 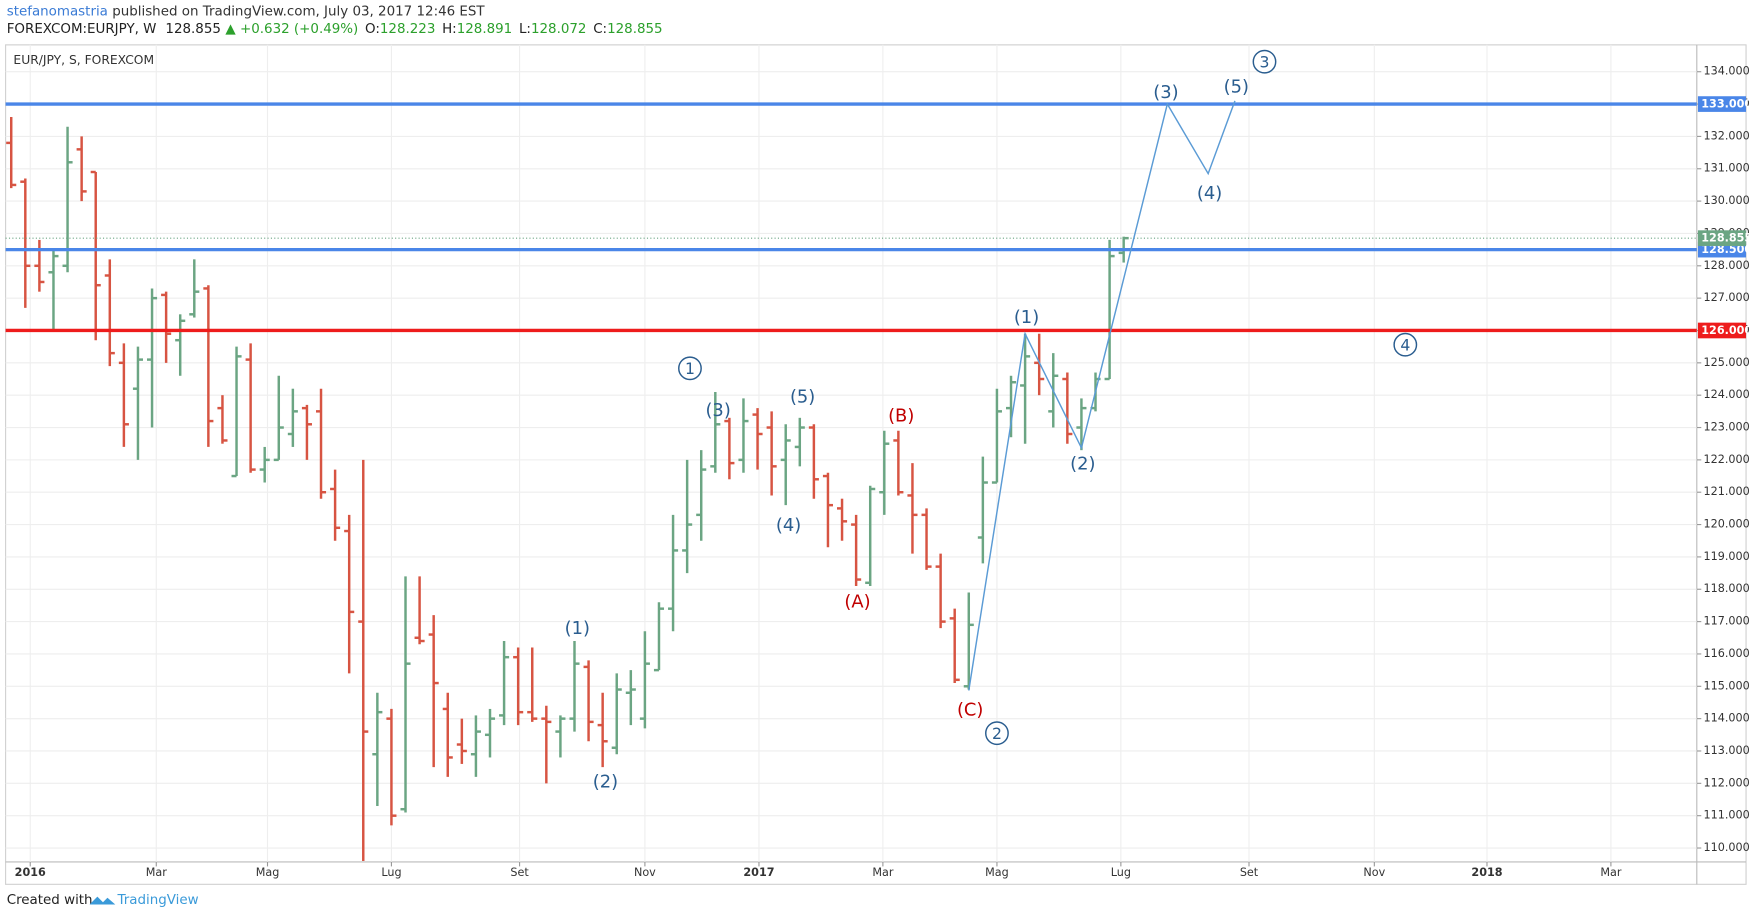 I want to click on ohlc-value: 128.891, so click(x=485, y=29).